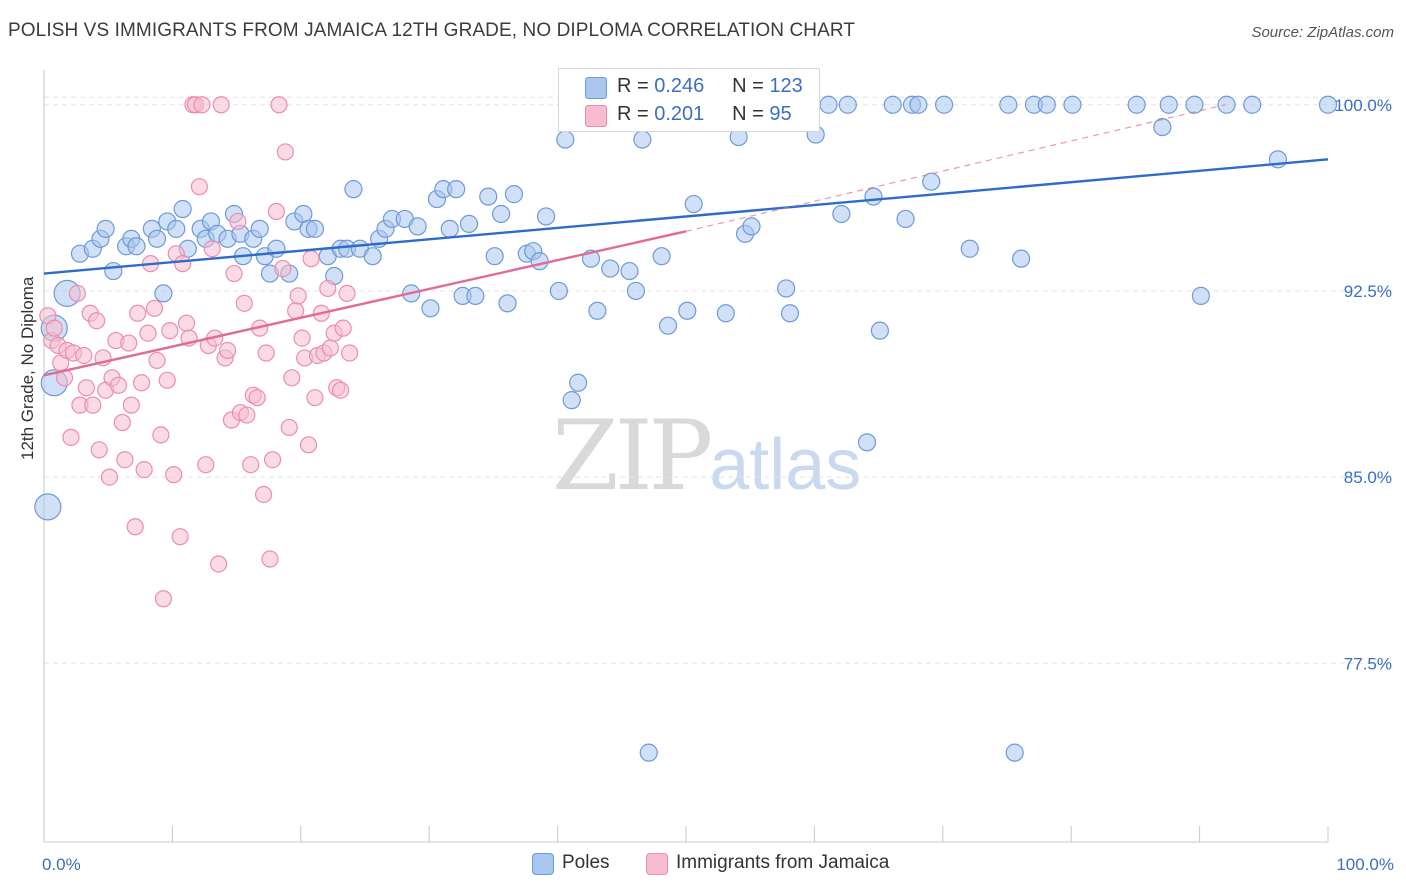  Describe the element at coordinates (780, 114) in the screenshot. I see `n-value: 95` at that location.